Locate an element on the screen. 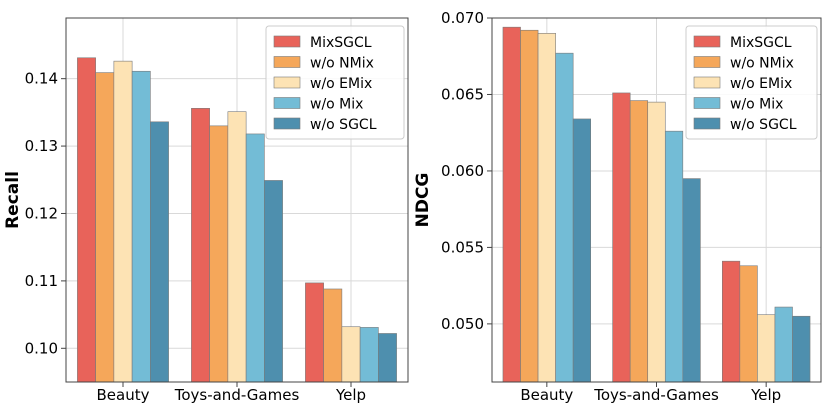  y-tick-label: 0.10 is located at coordinates (41, 348).